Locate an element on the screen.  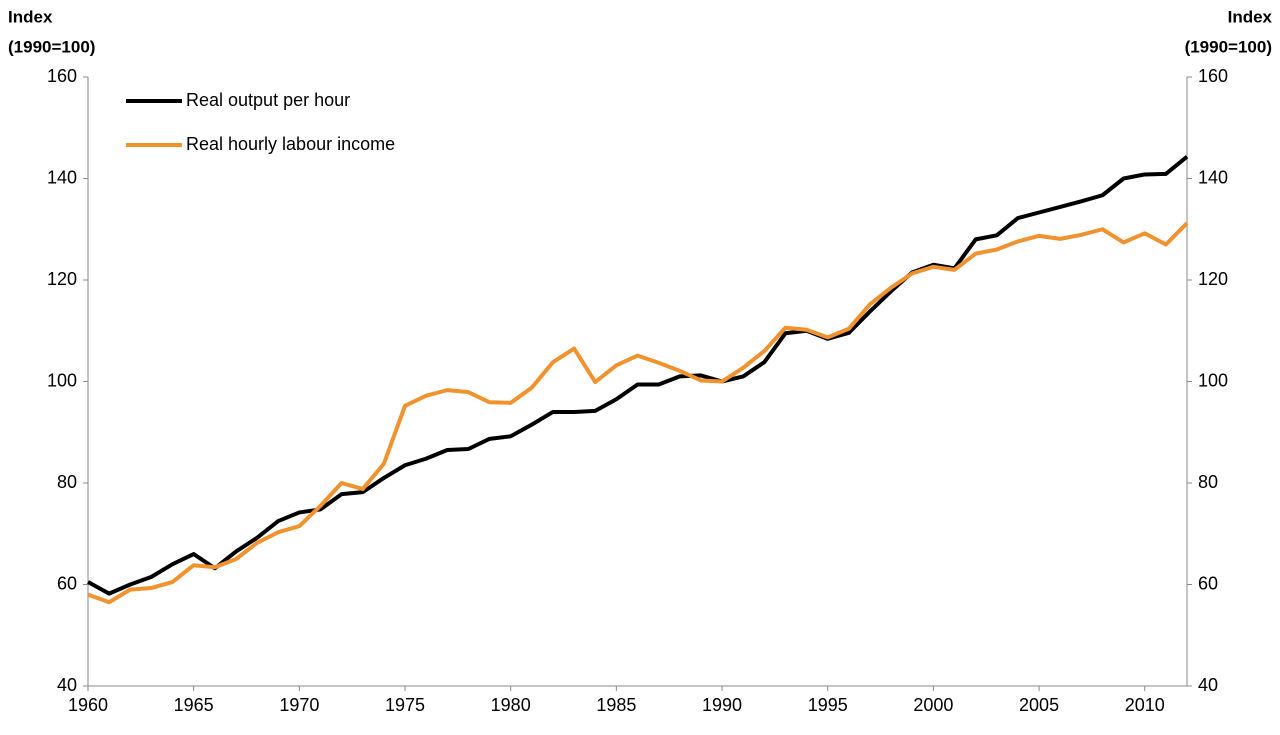
y2-tick-label: 40 is located at coordinates (1208, 685).